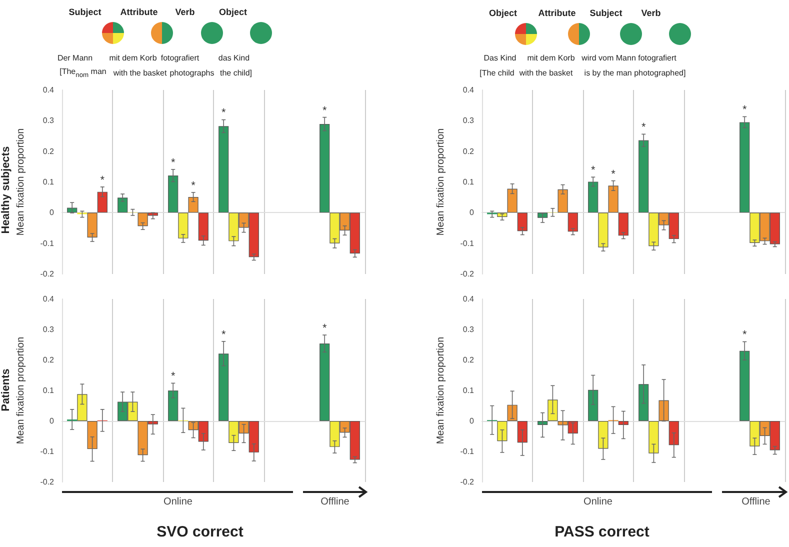  What do you see at coordinates (6, 390) in the screenshot?
I see `text: Patients` at bounding box center [6, 390].